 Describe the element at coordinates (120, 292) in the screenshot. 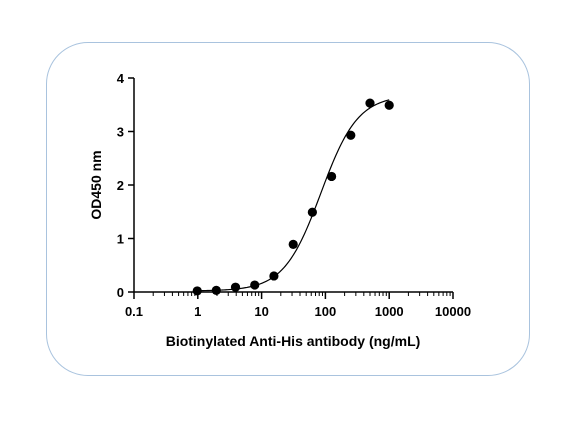

I see `y-tick-label: 0` at that location.